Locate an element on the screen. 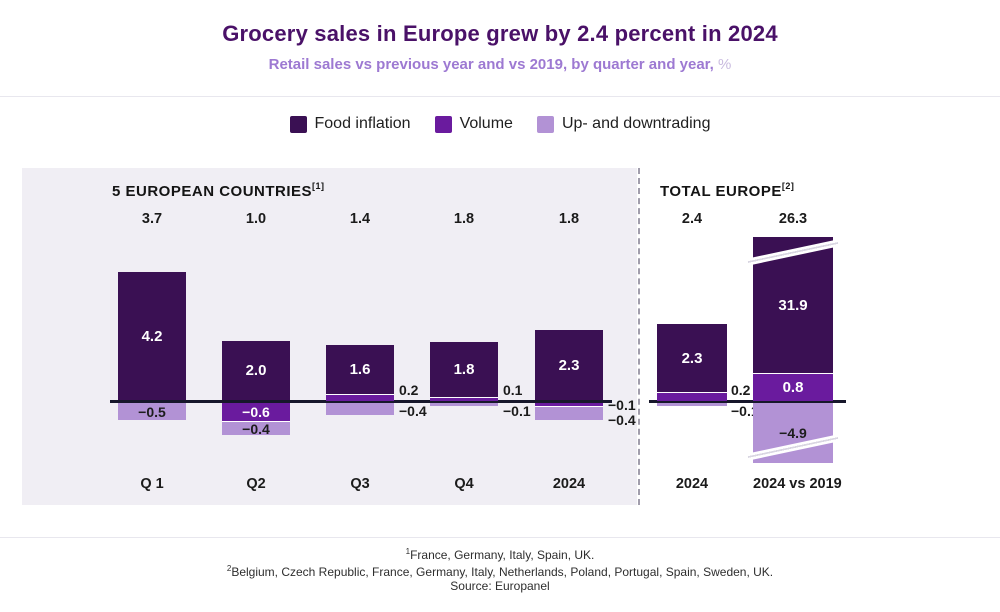 The height and width of the screenshot is (612, 1000). up-downtrading-swatch-icon is located at coordinates (545, 124).